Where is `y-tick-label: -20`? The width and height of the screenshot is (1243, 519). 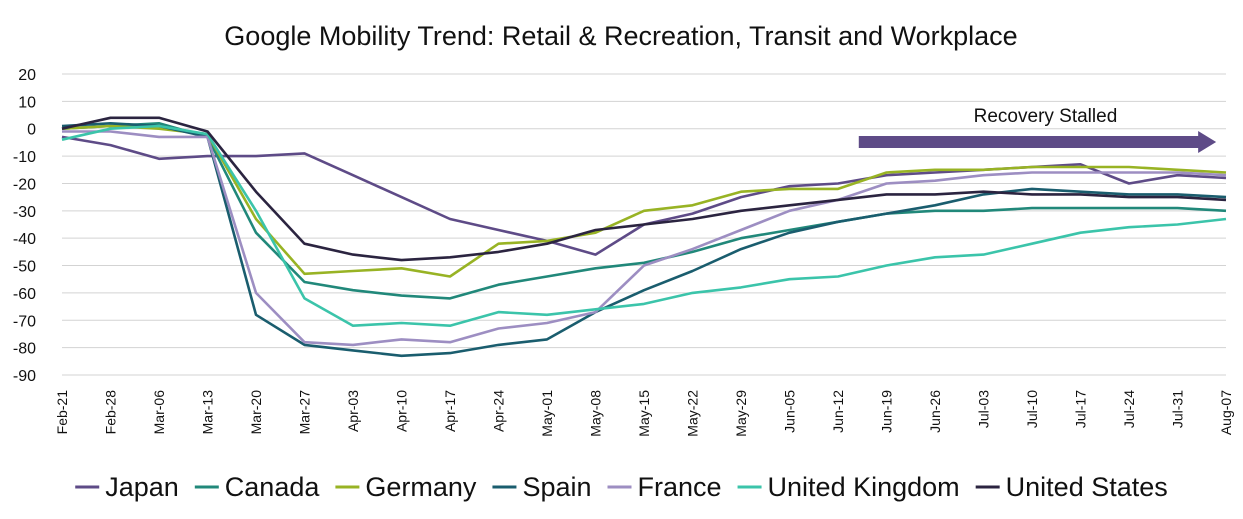
y-tick-label: -20 is located at coordinates (24, 184).